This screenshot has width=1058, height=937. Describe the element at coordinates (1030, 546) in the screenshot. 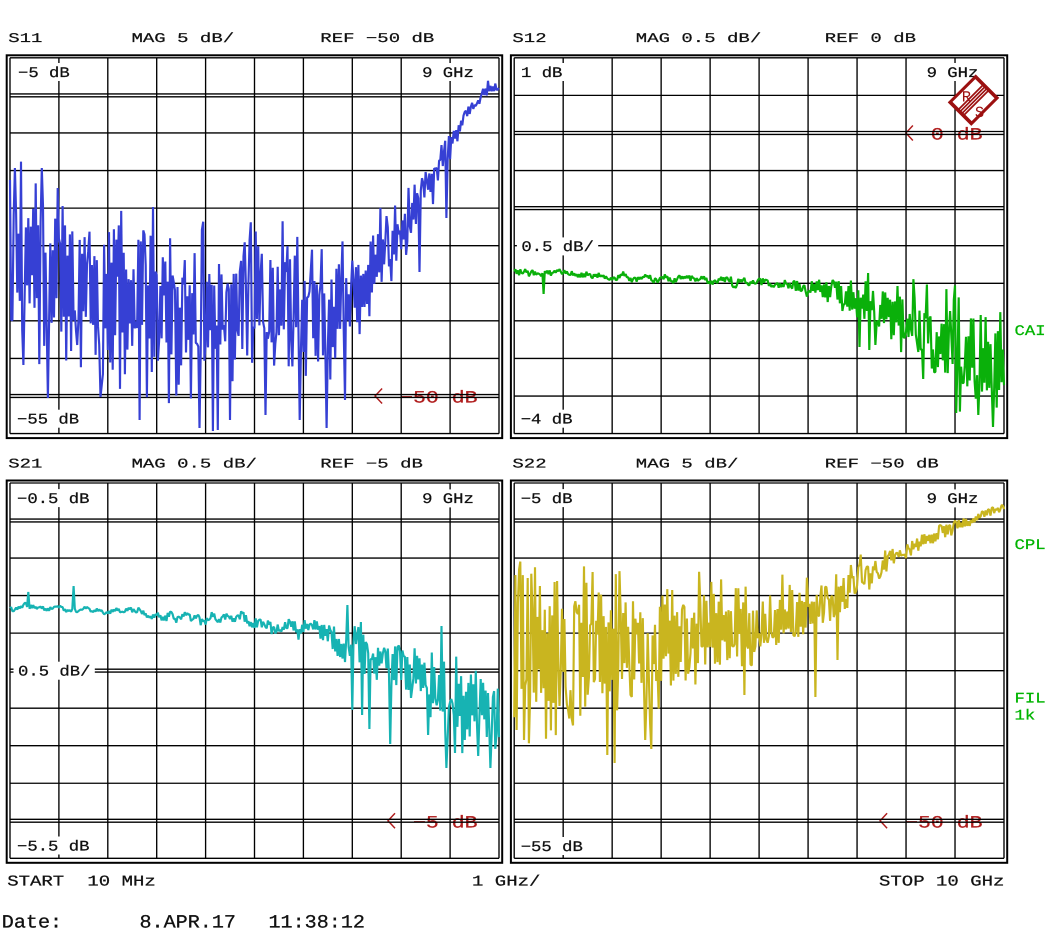

I see `svg-text: CPL` at that location.